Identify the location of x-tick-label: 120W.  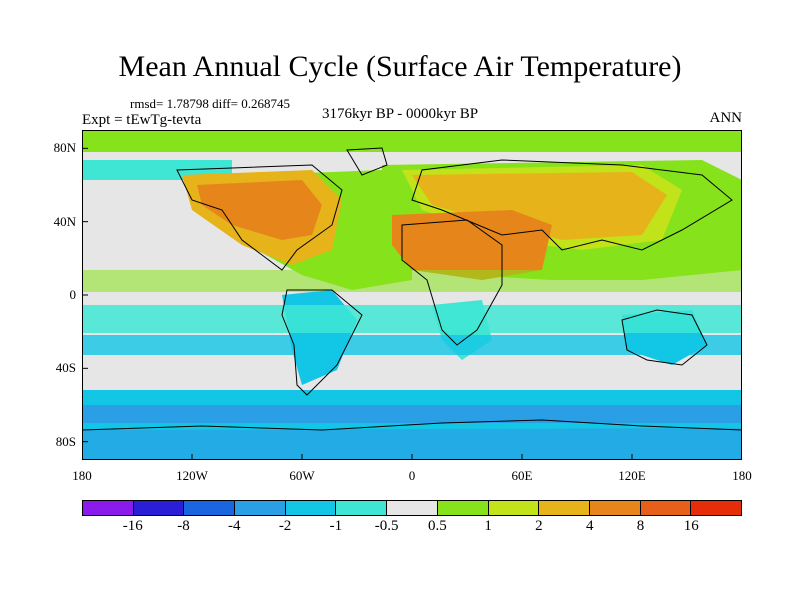
(192, 475).